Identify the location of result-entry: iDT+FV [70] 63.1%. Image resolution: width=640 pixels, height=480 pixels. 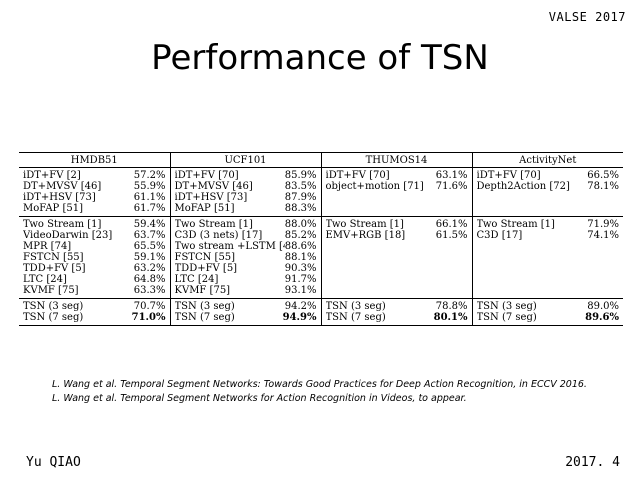
(397, 175).